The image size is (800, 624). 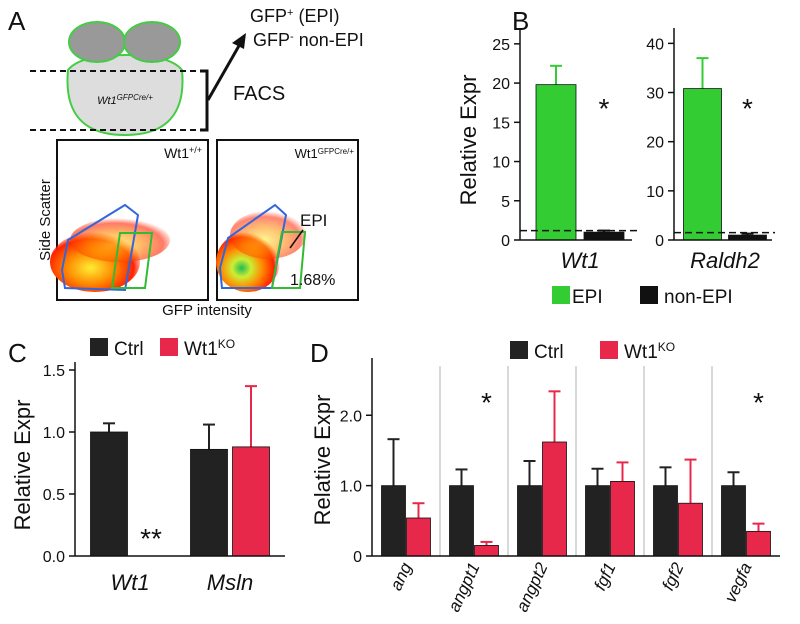 I want to click on flow-plots, so click(x=204, y=220).